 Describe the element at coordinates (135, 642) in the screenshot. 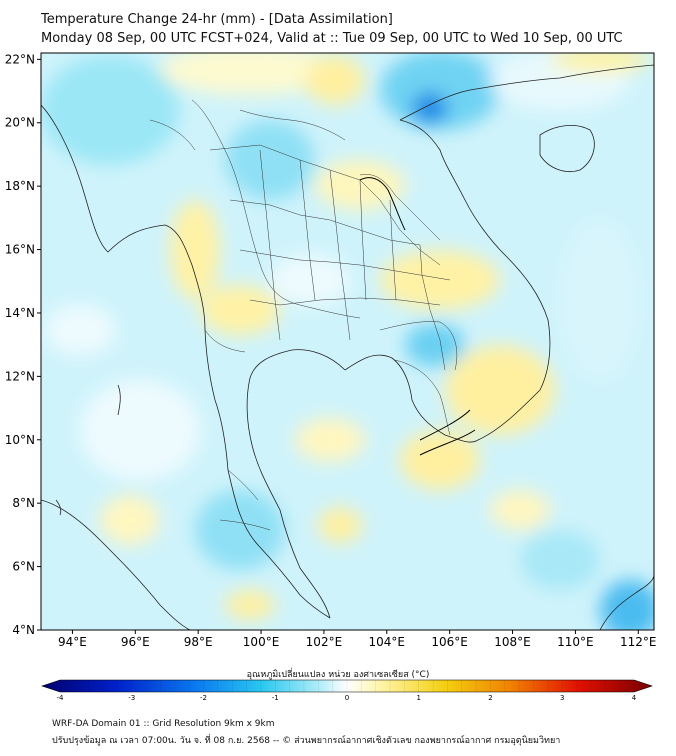

I see `lon-tick-label: 96°E` at that location.